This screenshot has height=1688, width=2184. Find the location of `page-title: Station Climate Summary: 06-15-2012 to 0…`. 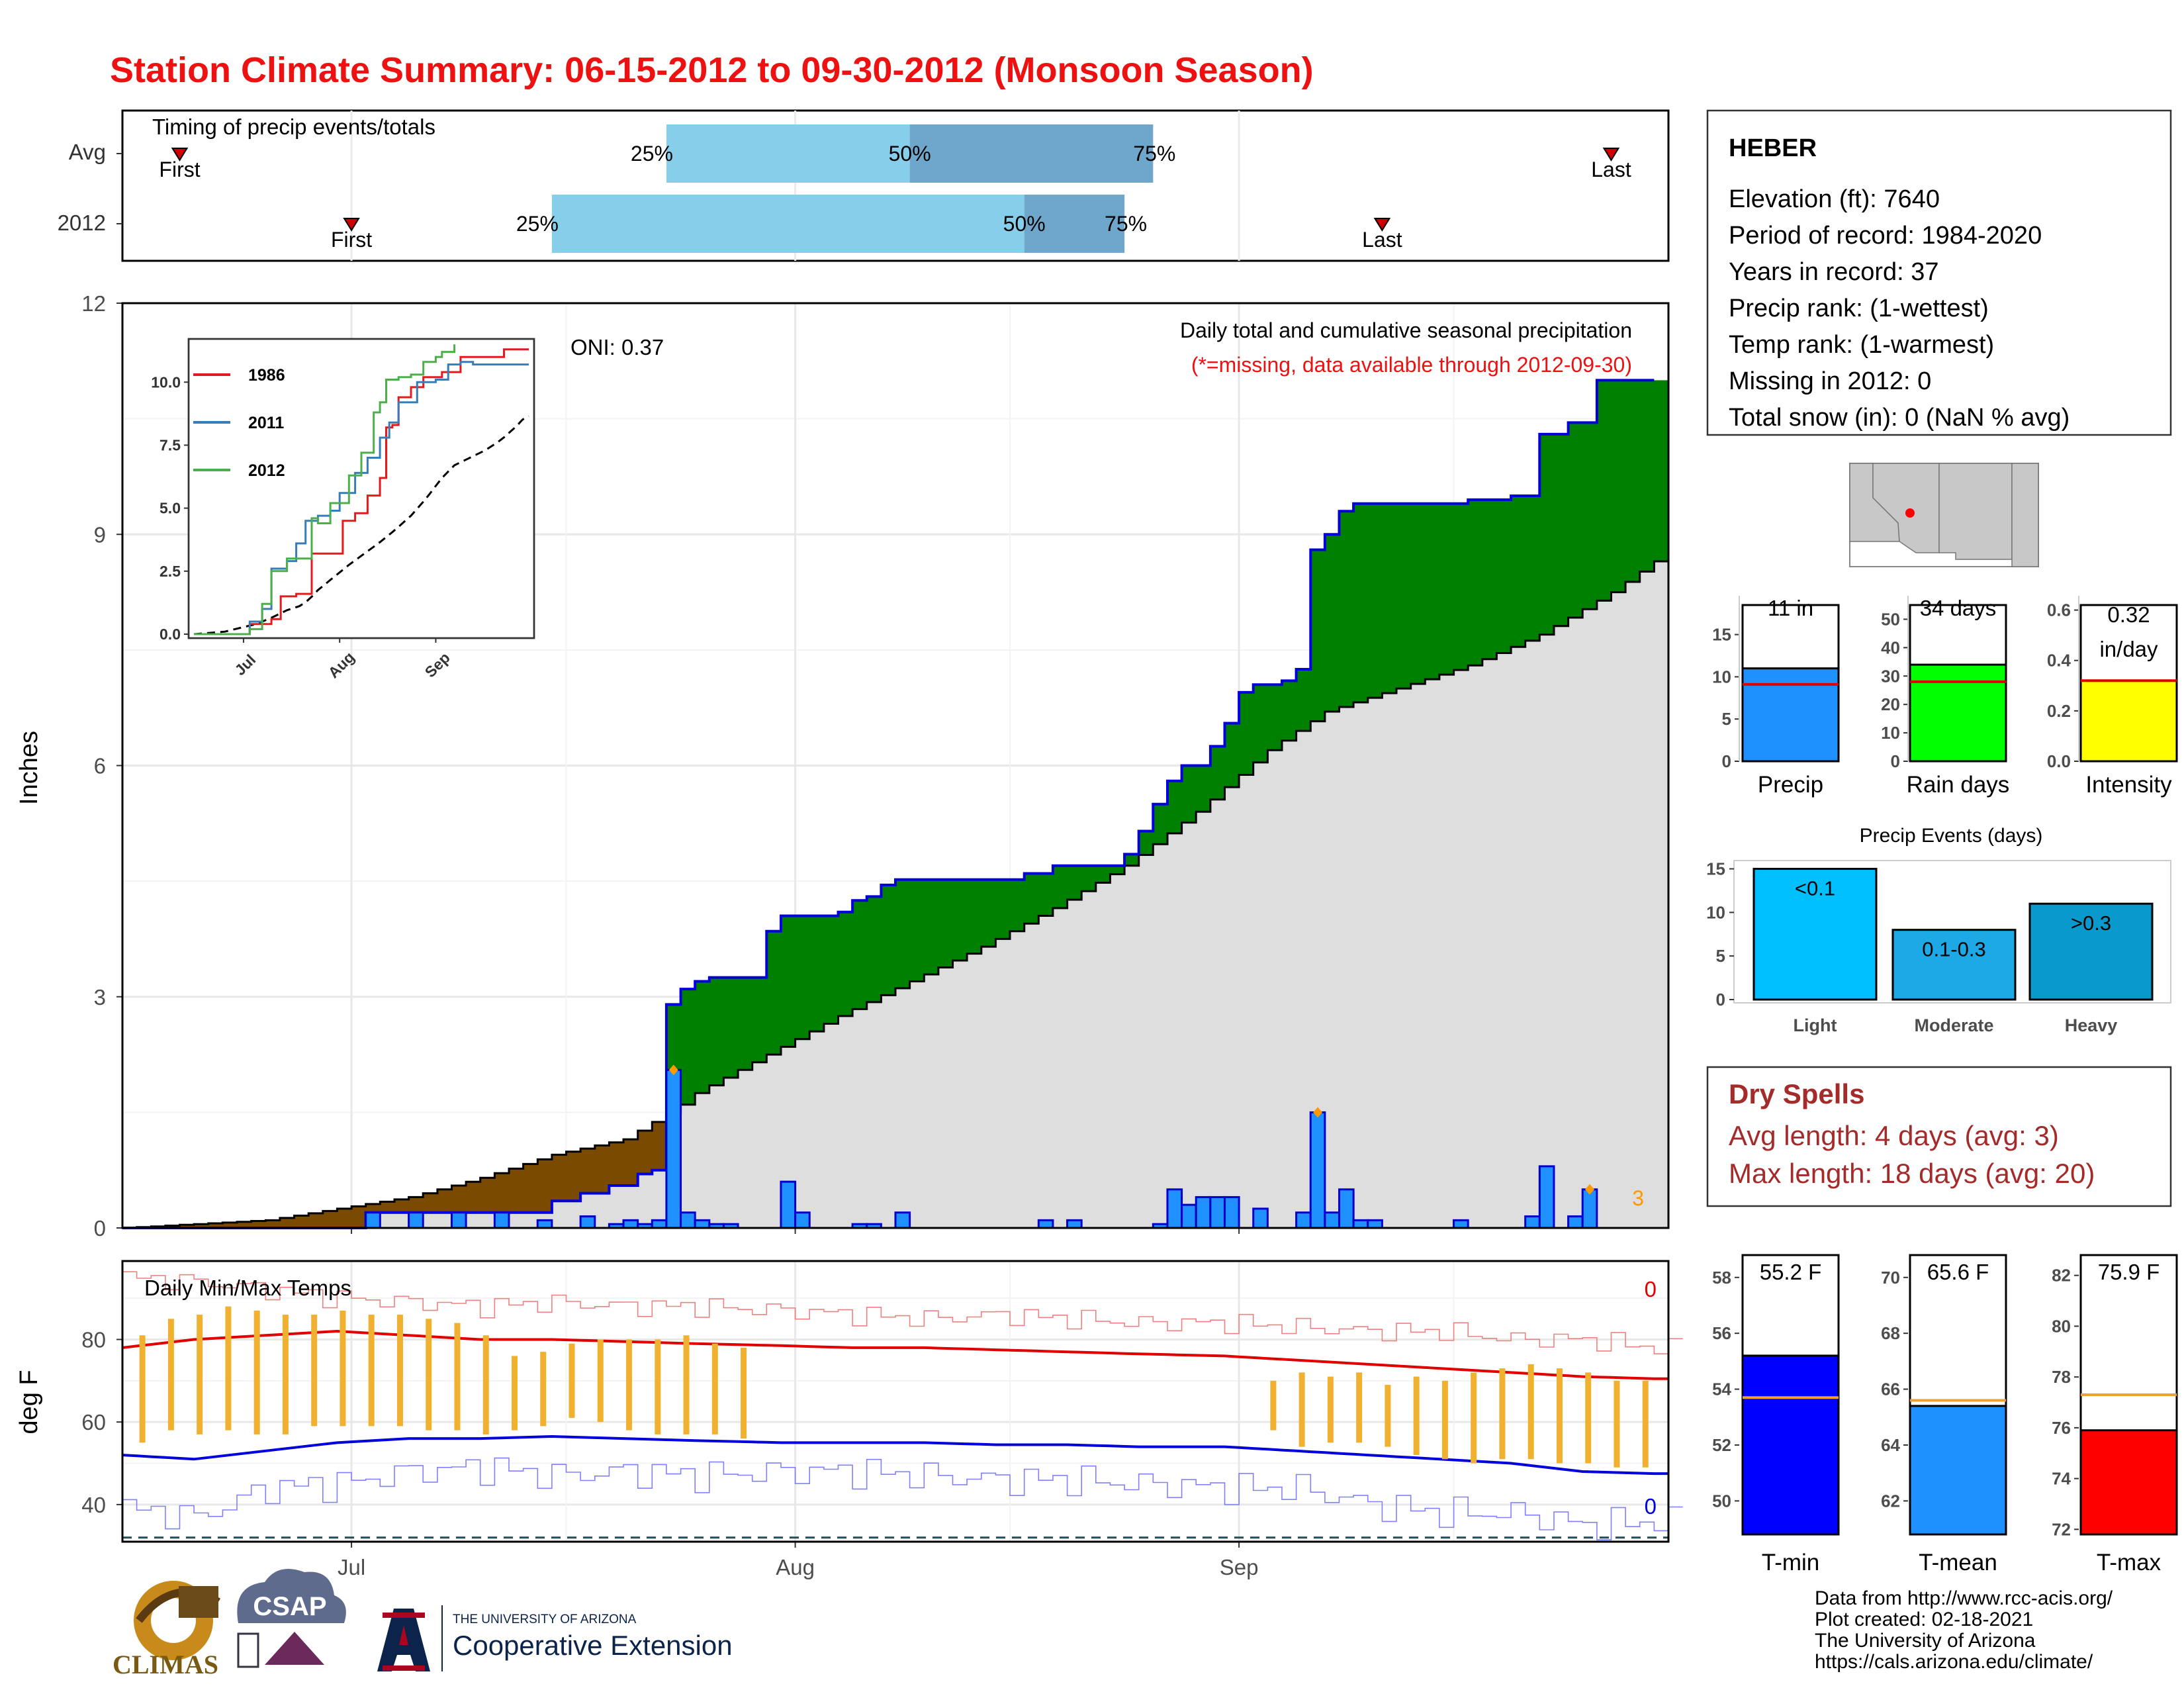

page-title: Station Climate Summary: 06-15-2012 to 0… is located at coordinates (712, 70).